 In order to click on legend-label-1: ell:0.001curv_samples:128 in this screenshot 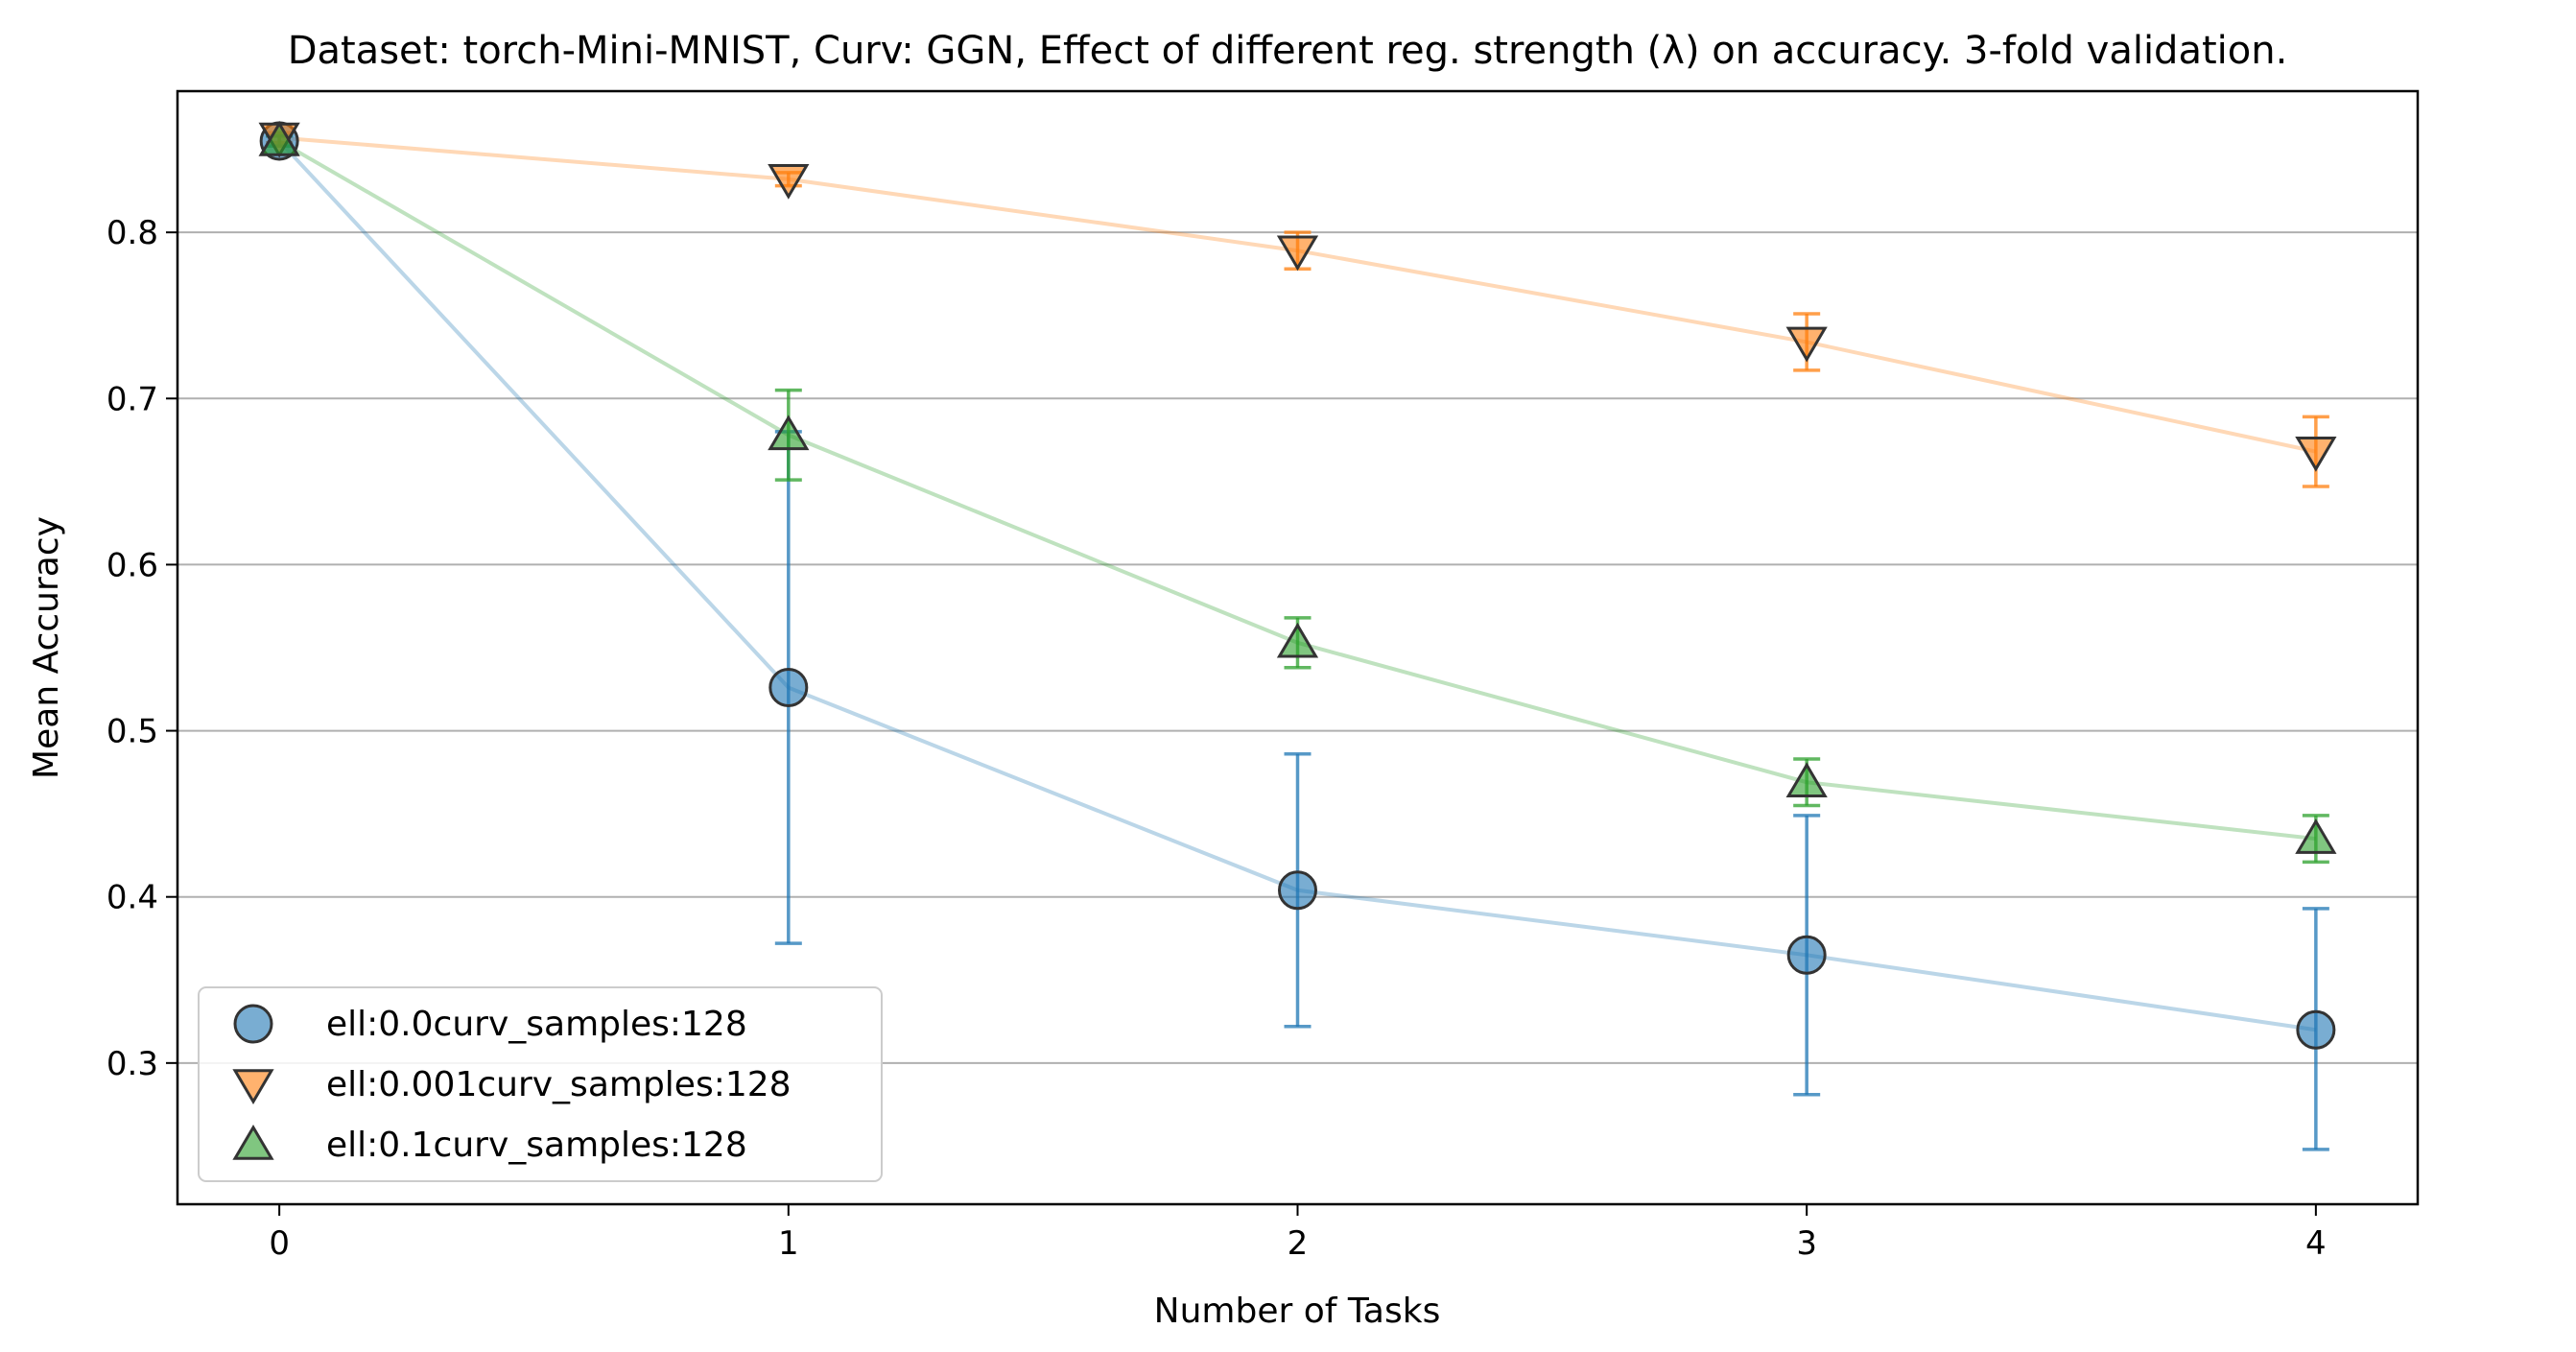, I will do `click(559, 1084)`.